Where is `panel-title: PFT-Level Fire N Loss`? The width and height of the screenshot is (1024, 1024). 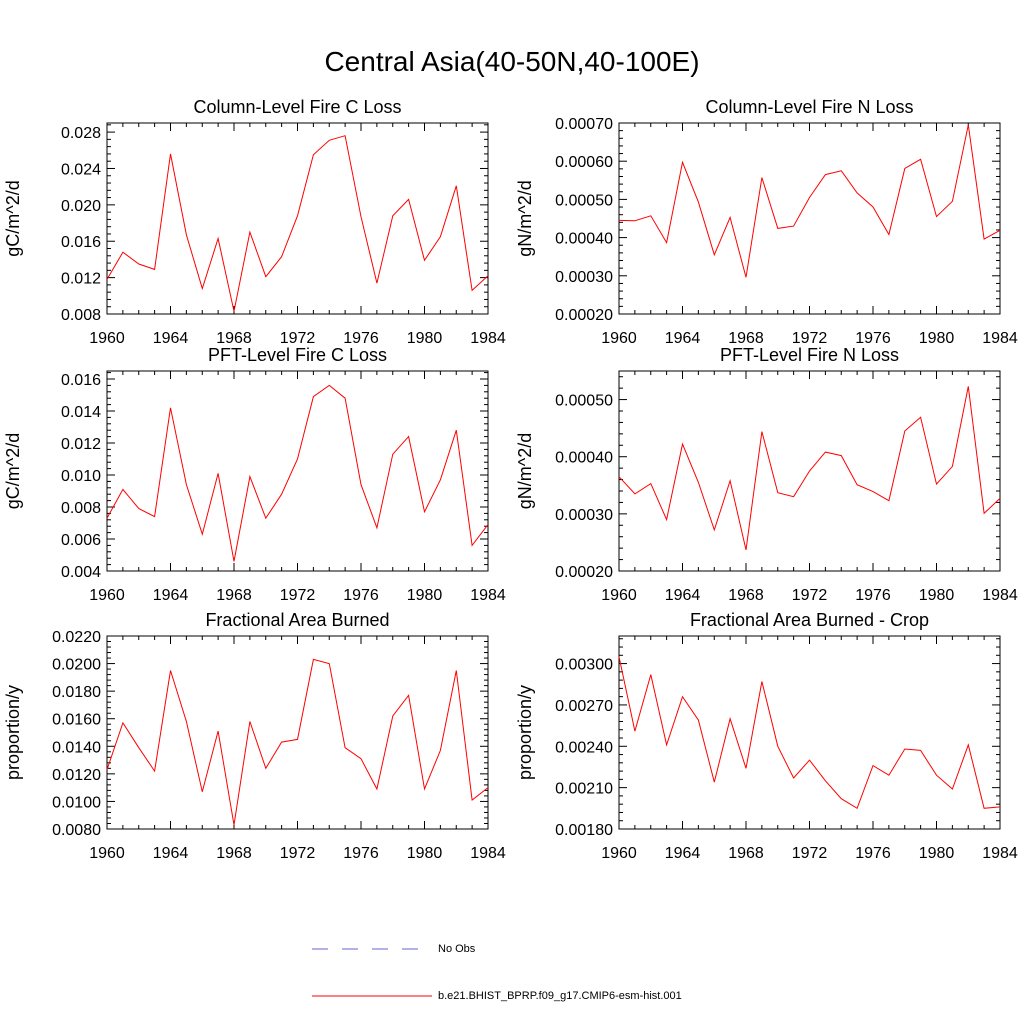
panel-title: PFT-Level Fire N Loss is located at coordinates (809, 355).